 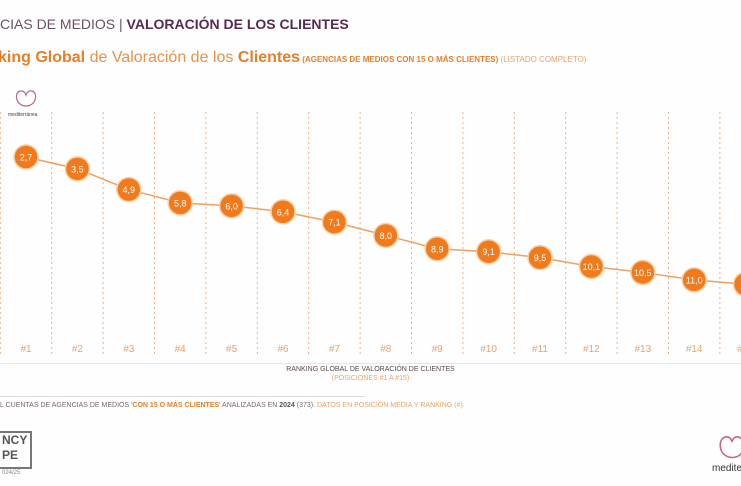 I want to click on x-tick-label: #7, so click(x=335, y=349).